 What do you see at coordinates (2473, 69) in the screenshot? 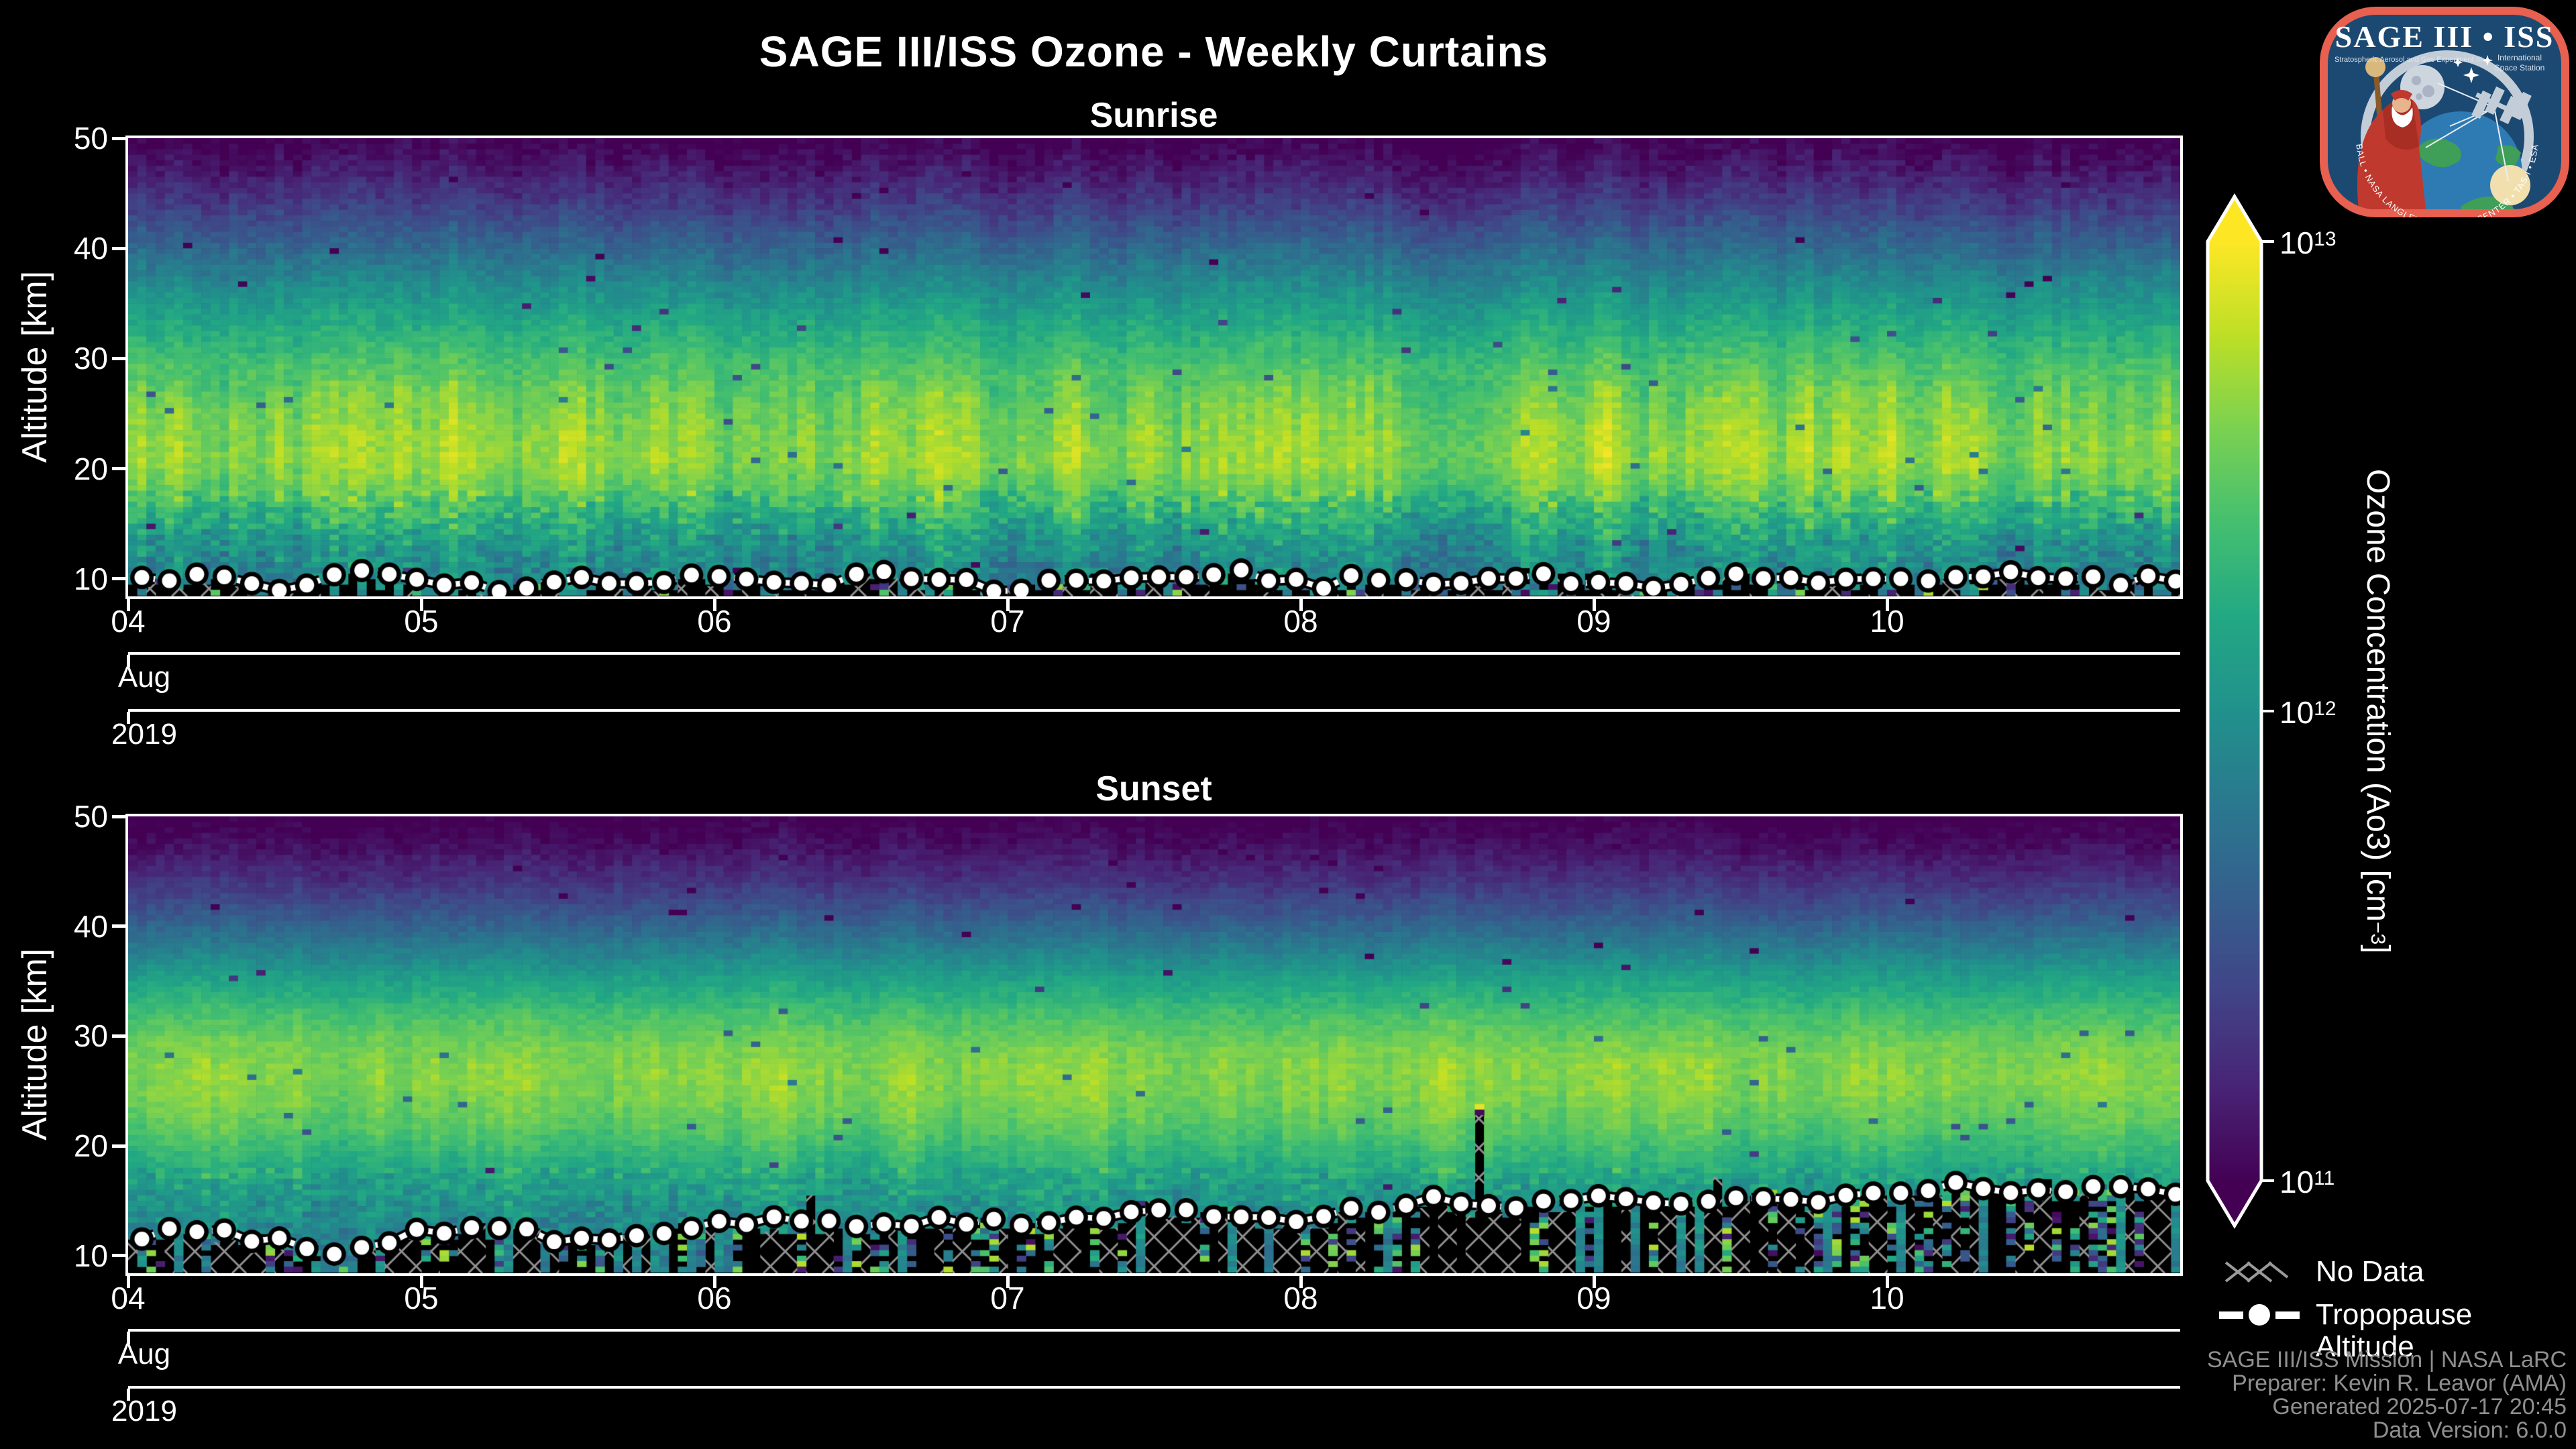
I see `patch-stars` at bounding box center [2473, 69].